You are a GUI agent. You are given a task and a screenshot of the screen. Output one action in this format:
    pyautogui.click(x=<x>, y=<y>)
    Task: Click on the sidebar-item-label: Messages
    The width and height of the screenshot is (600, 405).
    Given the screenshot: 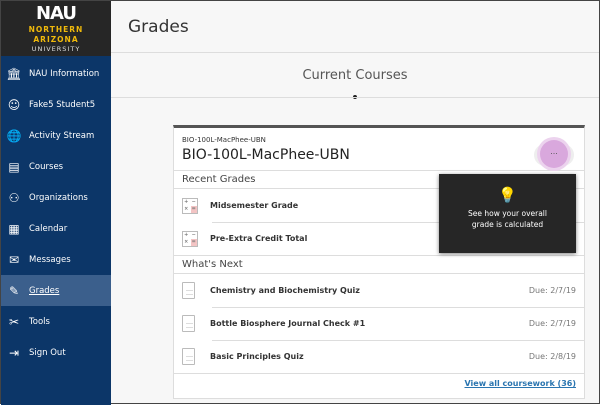 What is the action you would take?
    pyautogui.click(x=50, y=259)
    